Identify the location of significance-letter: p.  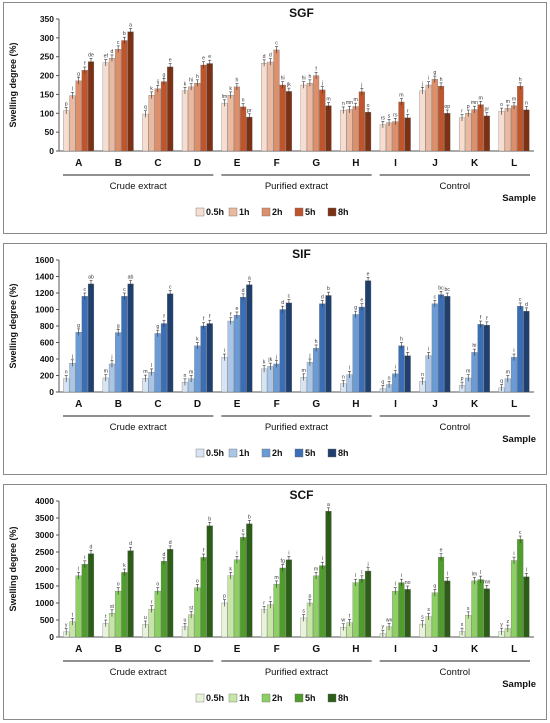
(309, 597).